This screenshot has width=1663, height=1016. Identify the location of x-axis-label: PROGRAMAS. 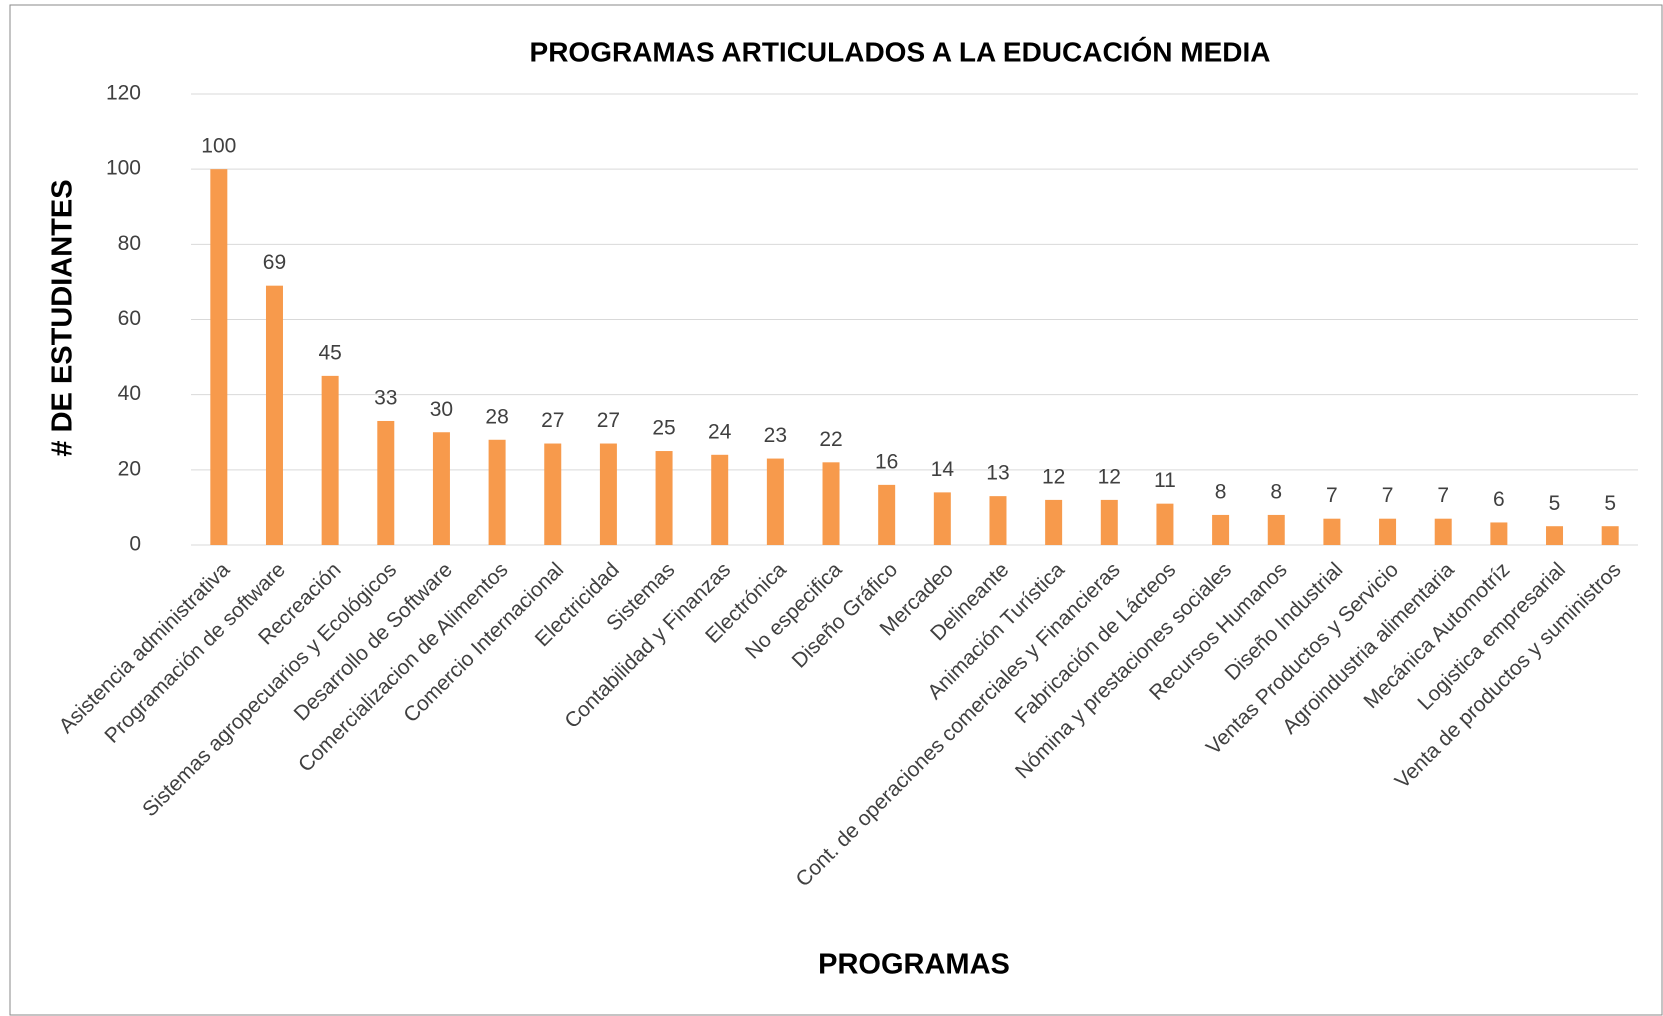
(914, 965).